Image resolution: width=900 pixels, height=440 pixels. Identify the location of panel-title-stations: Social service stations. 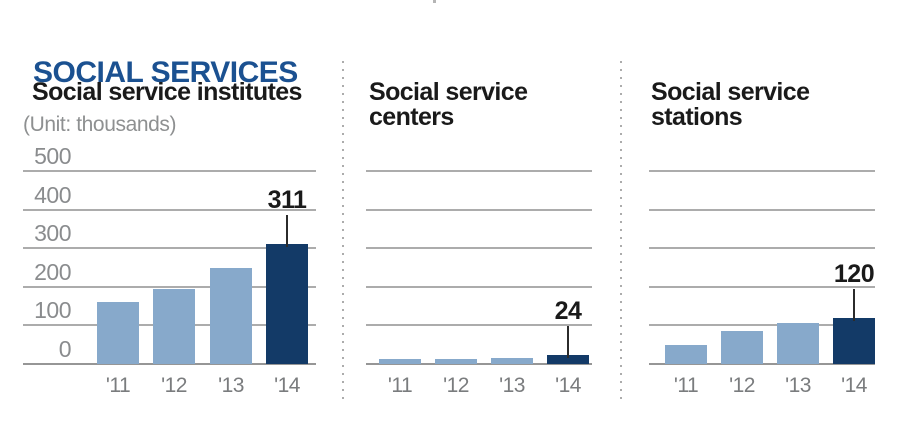
(730, 104).